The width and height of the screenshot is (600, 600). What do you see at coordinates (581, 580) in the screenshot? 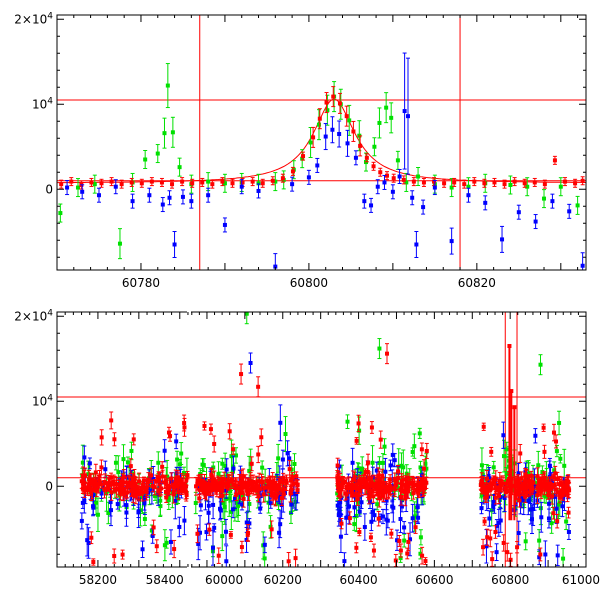
I see `x-tick-label: 61000` at bounding box center [581, 580].